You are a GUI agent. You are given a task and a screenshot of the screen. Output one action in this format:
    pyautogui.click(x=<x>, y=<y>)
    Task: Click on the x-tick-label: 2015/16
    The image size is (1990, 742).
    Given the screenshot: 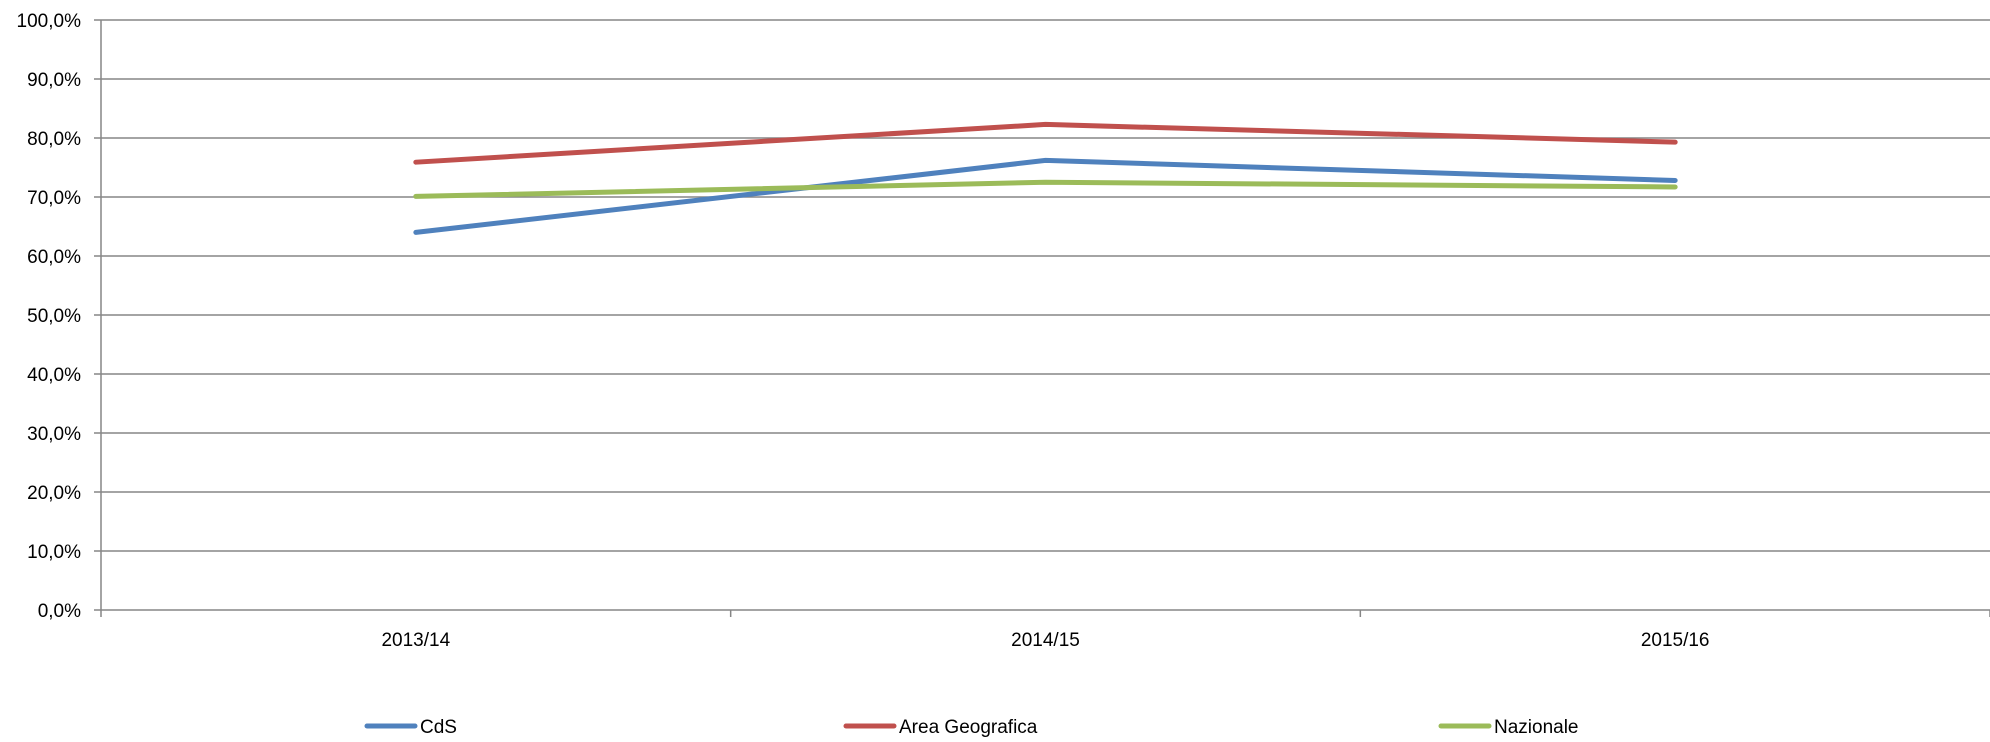 What is the action you would take?
    pyautogui.click(x=1675, y=640)
    